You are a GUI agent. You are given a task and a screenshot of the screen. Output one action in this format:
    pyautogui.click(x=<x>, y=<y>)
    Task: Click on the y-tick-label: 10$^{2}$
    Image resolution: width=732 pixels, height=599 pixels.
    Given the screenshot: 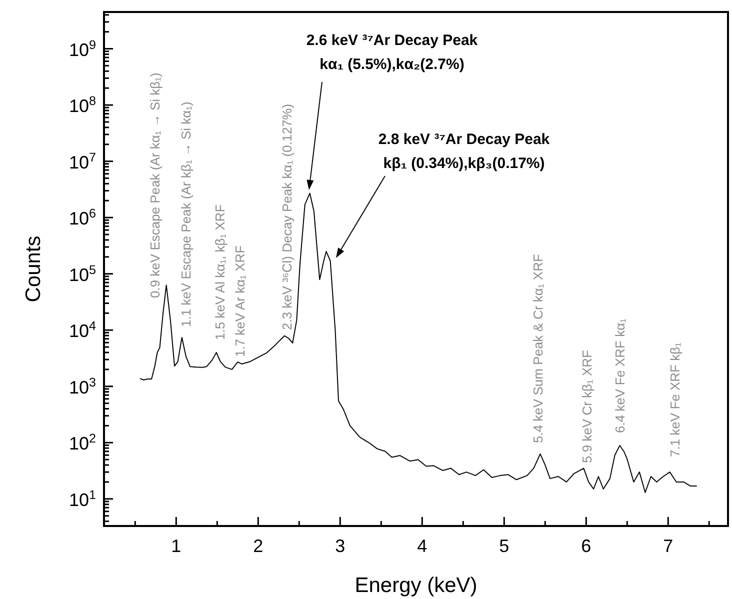 What is the action you would take?
    pyautogui.click(x=82, y=443)
    